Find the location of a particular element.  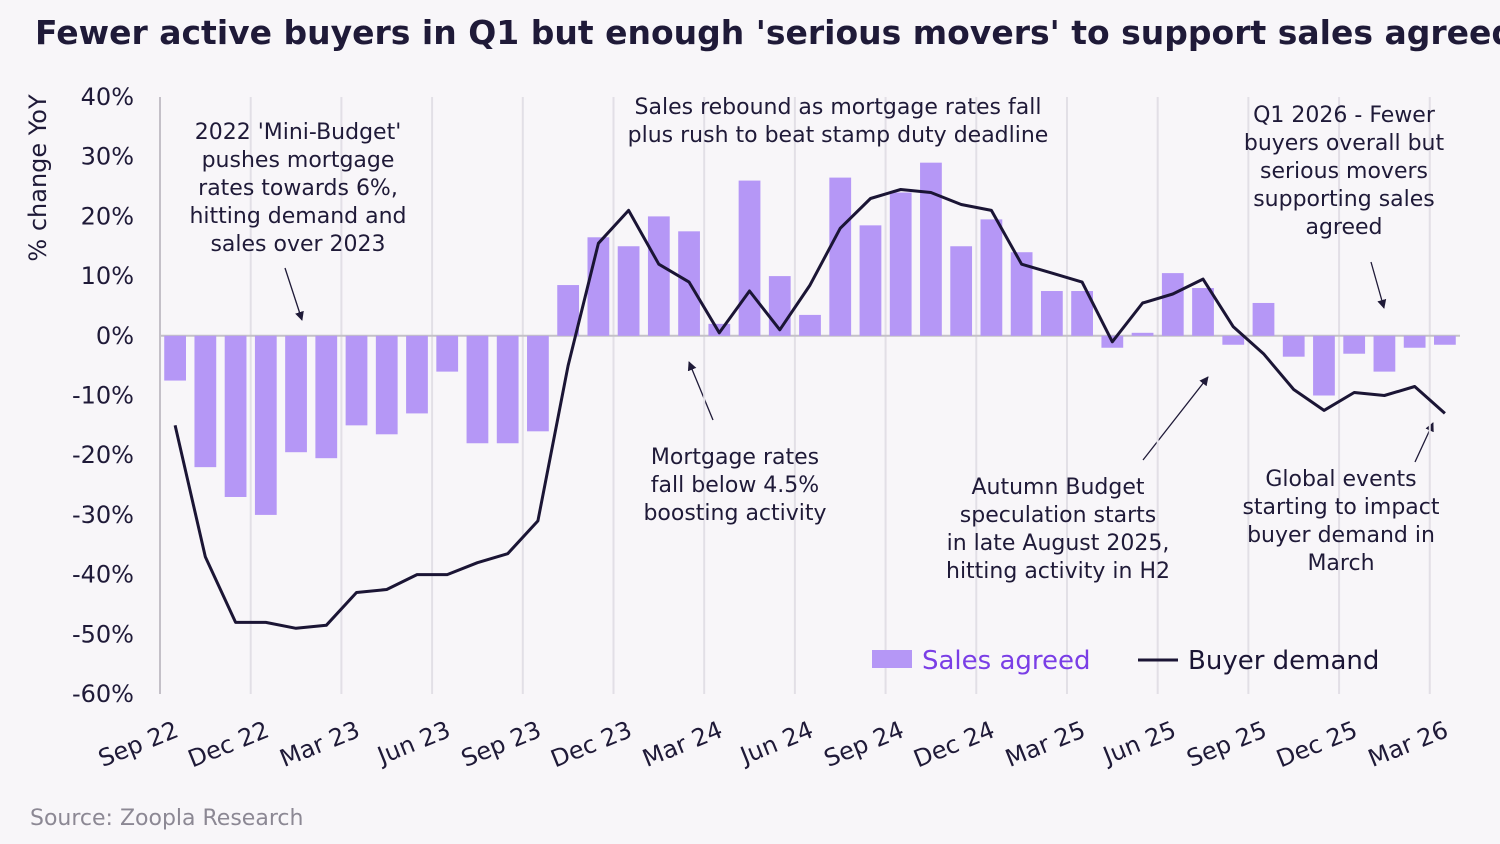

annotation: Mortgage rates is located at coordinates (735, 457).